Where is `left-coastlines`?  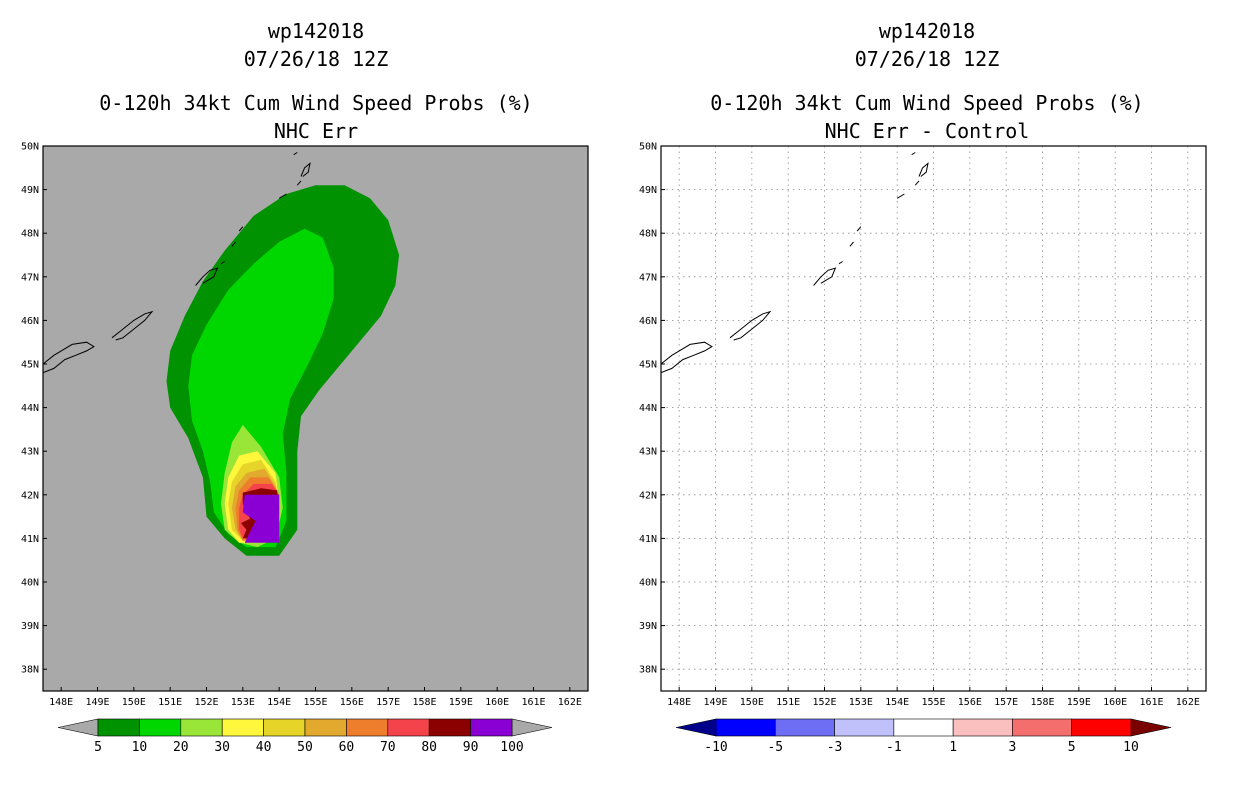
left-coastlines is located at coordinates (177, 263).